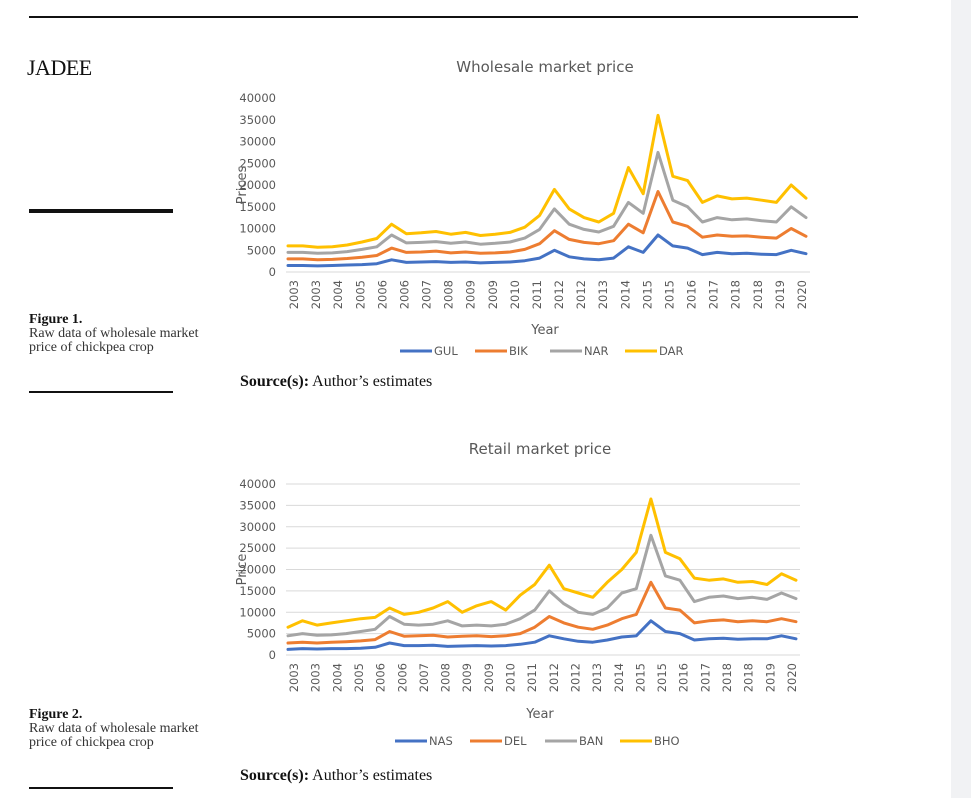 The image size is (971, 798). I want to click on legend-label-bho: BHO, so click(667, 741).